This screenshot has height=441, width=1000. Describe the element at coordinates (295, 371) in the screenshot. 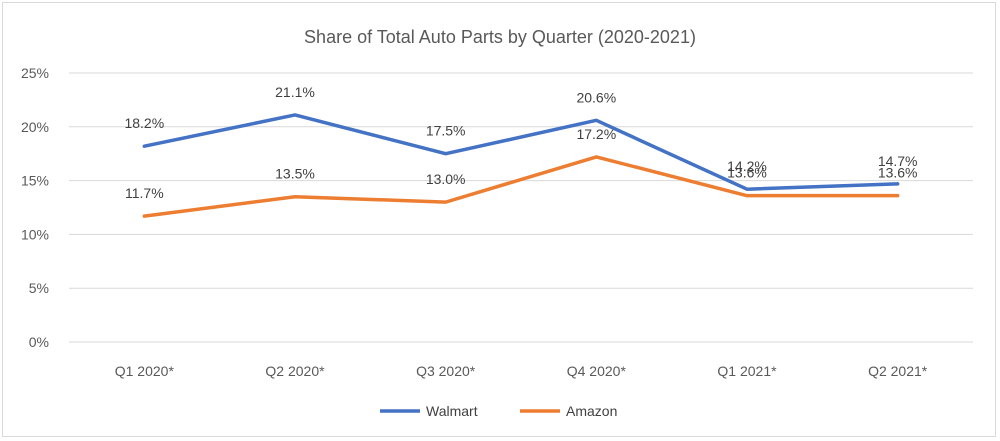

I see `x-tick-label: Q2 2020*` at that location.